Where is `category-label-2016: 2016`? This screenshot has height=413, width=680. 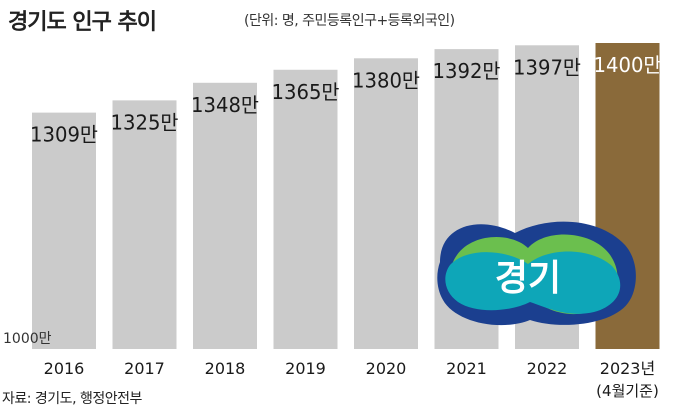
category-label-2016: 2016 is located at coordinates (64, 368).